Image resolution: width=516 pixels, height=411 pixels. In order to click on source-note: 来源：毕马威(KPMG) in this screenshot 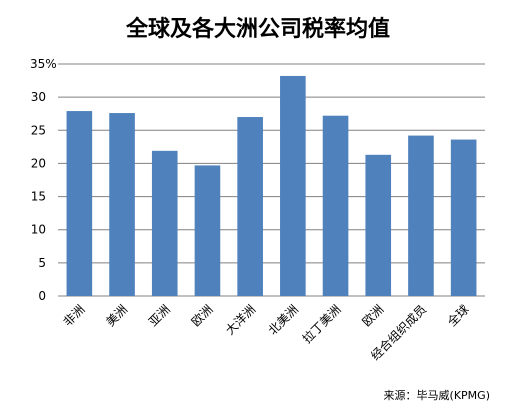, I will do `click(437, 395)`.